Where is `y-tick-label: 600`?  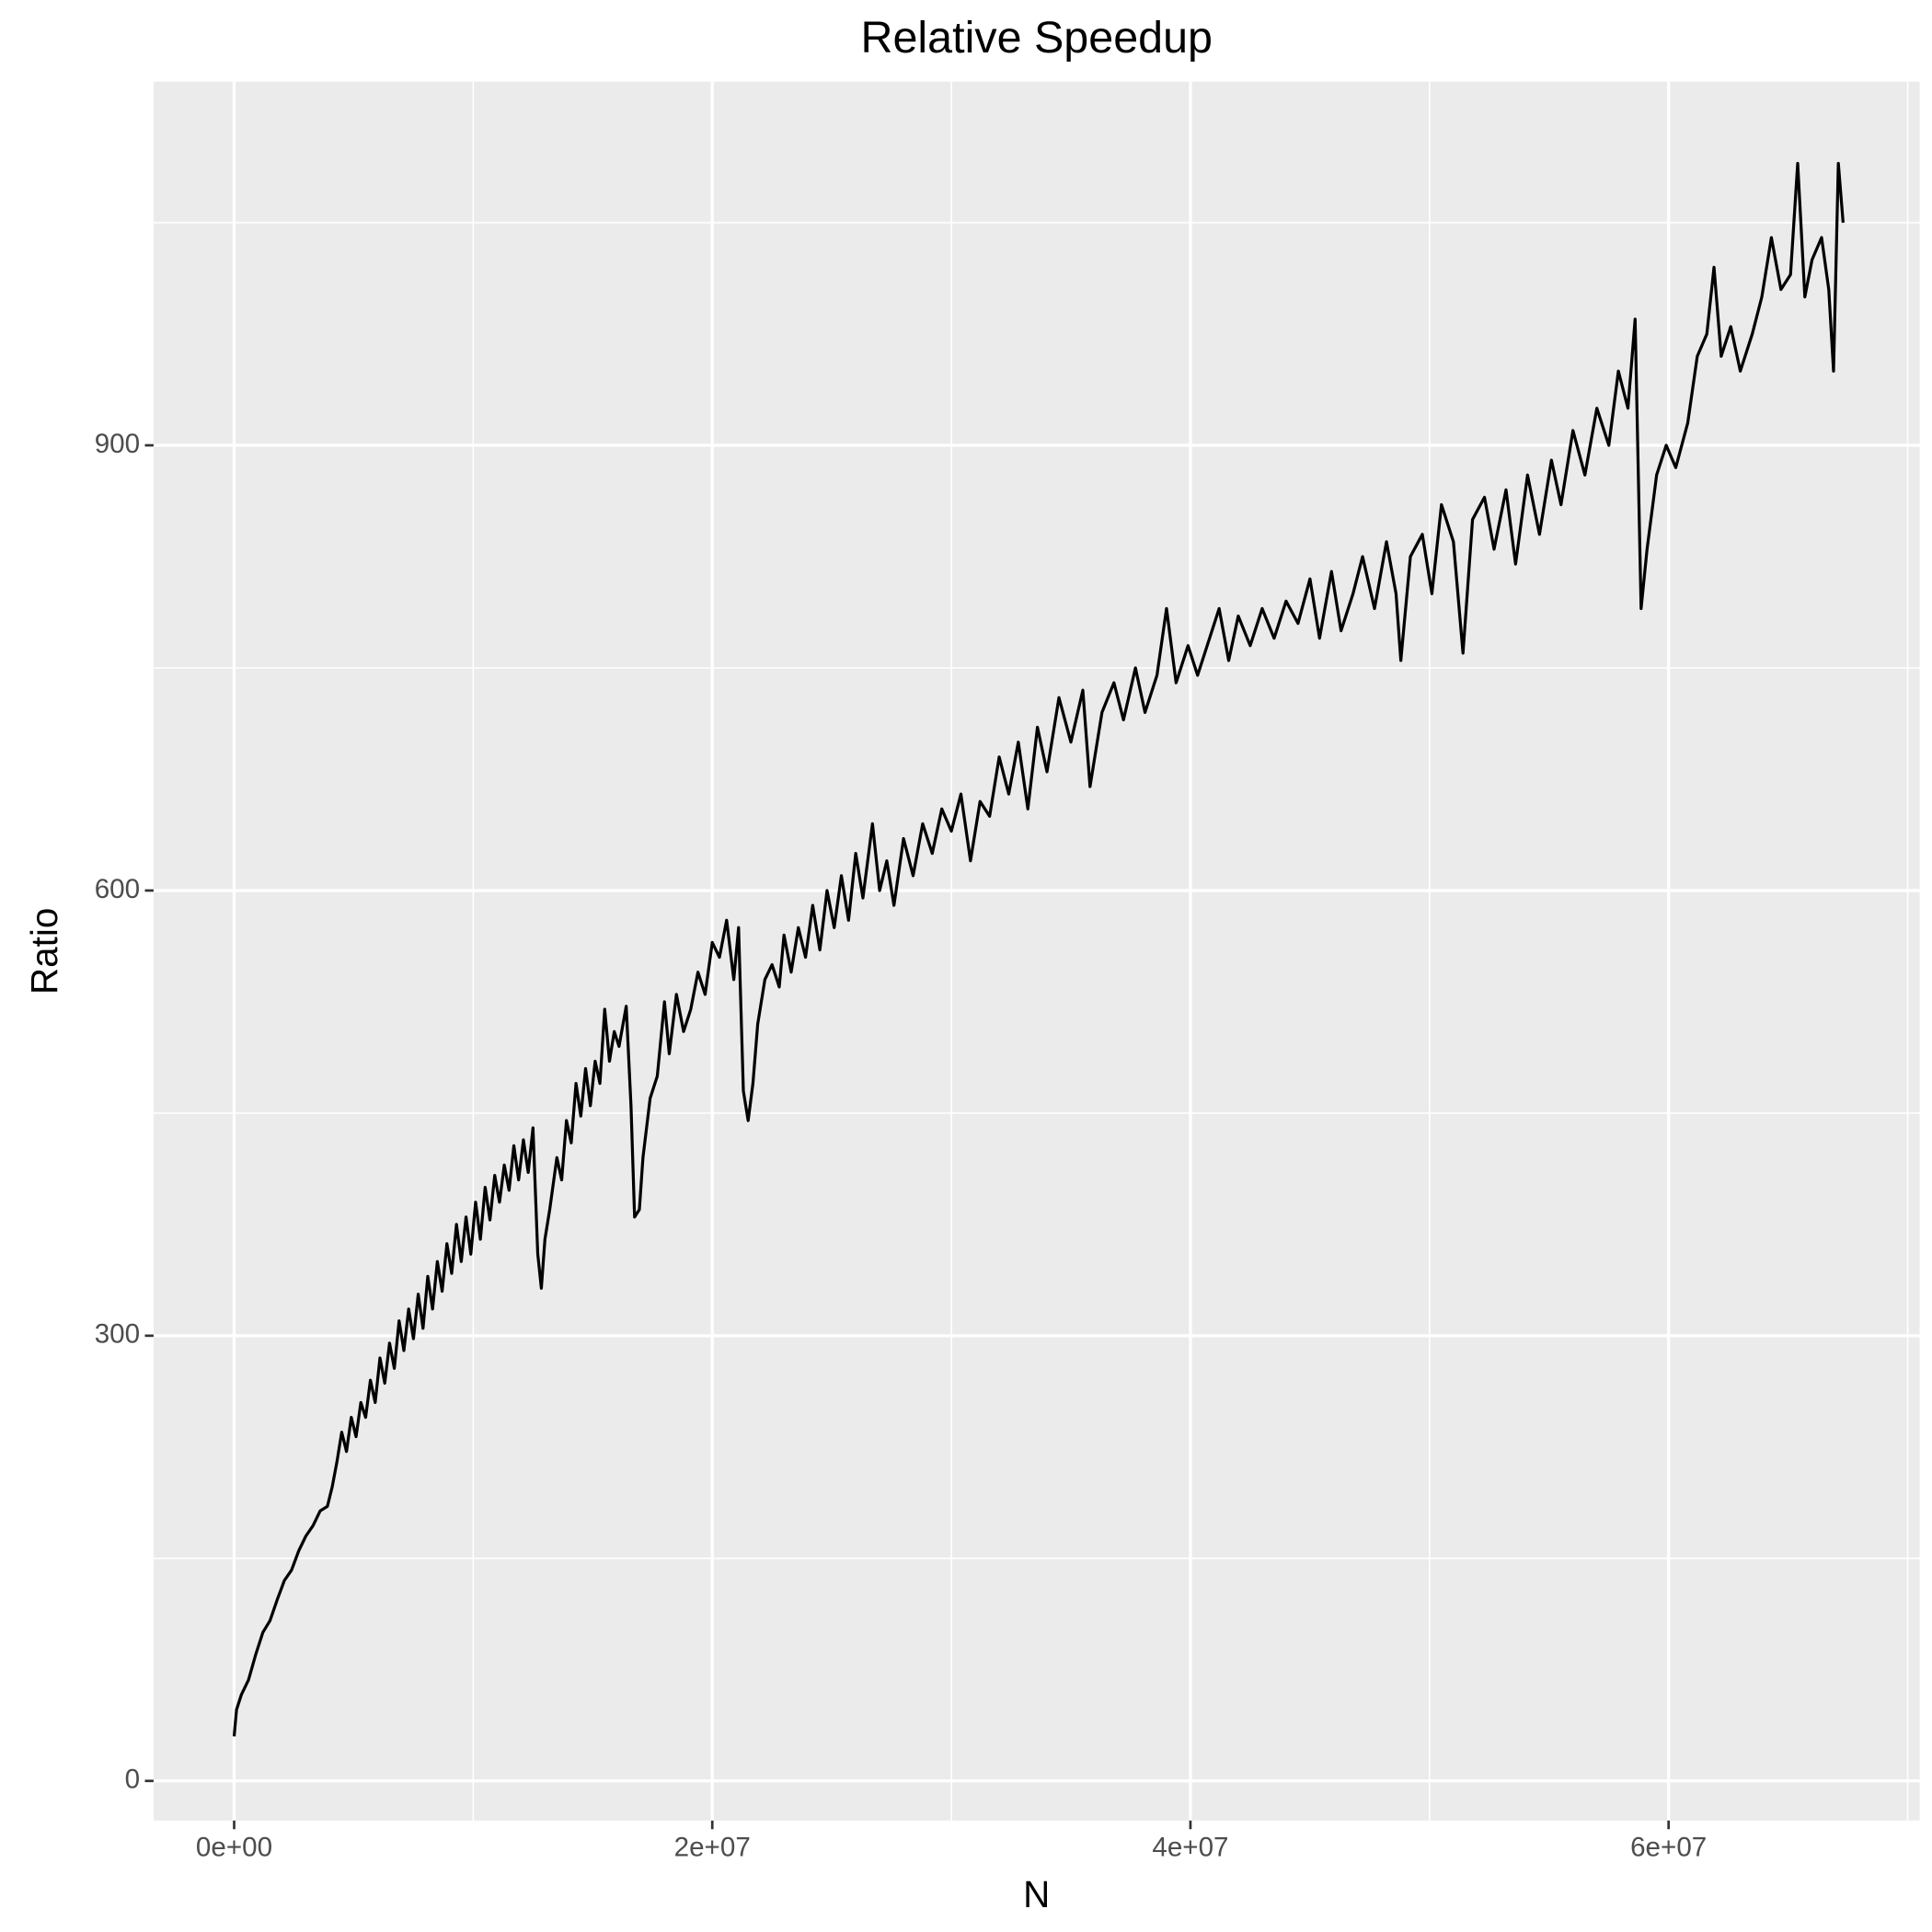 y-tick-label: 600 is located at coordinates (117, 889).